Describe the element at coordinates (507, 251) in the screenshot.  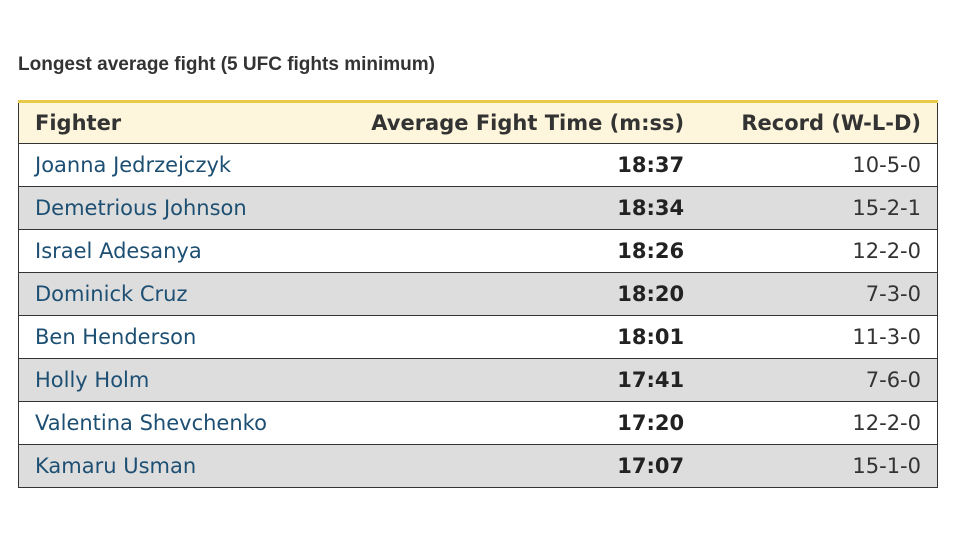
I see `average-time-cell: 18:26` at that location.